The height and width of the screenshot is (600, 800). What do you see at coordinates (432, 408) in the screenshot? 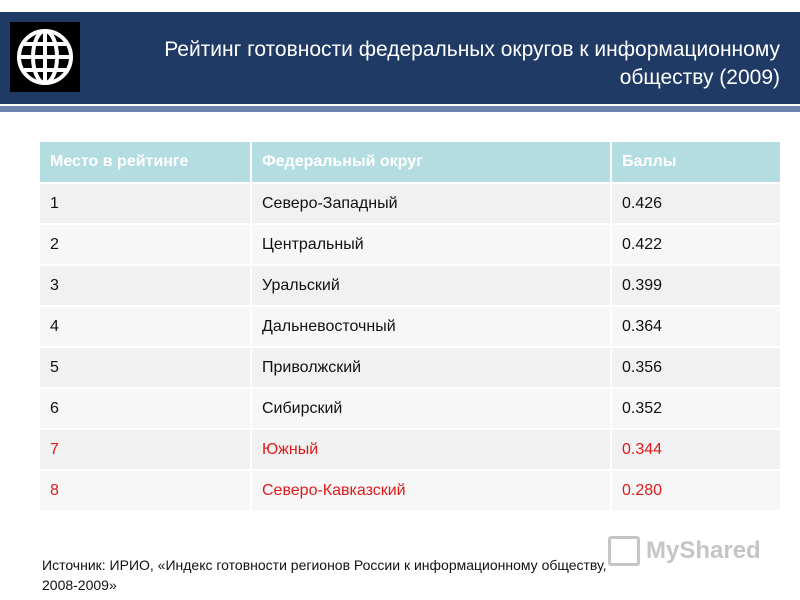
I see `district-cell: Сибирский` at bounding box center [432, 408].